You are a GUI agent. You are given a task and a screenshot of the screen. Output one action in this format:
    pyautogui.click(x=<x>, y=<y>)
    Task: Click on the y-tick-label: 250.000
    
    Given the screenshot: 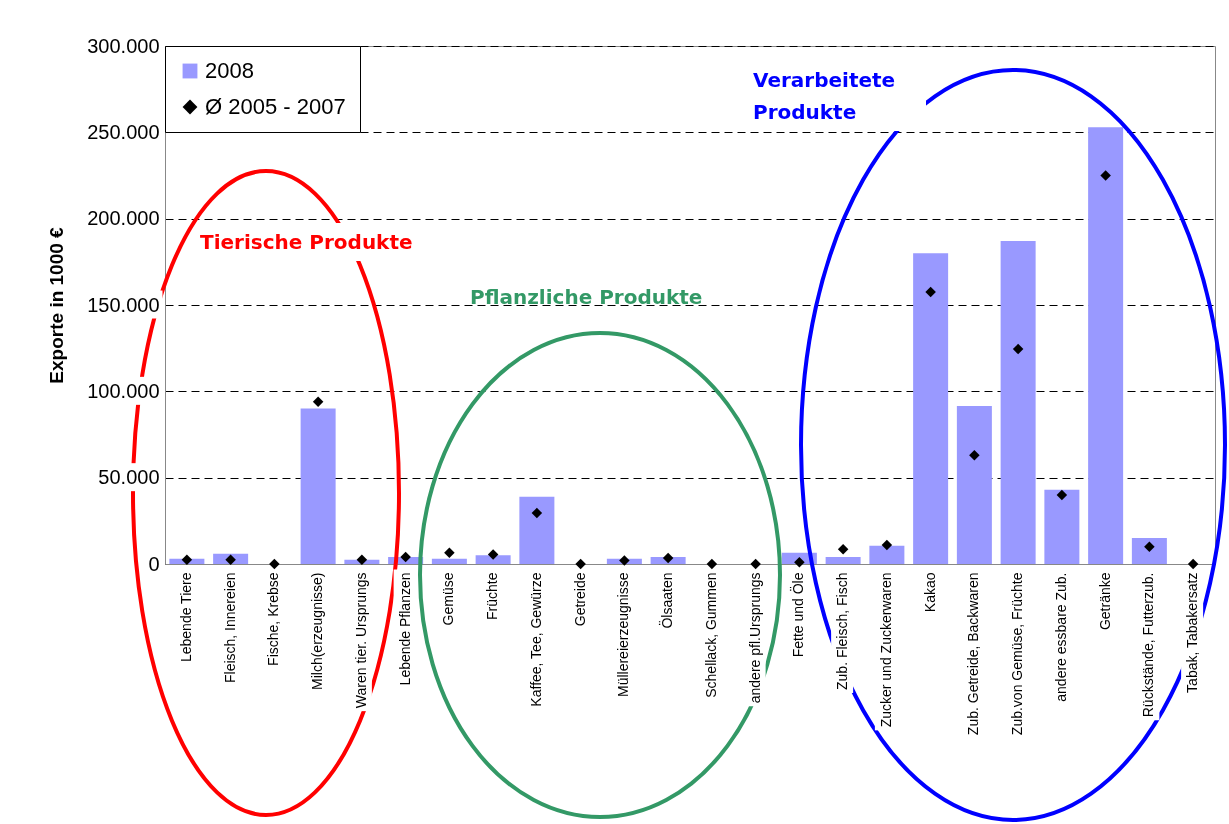 What is the action you would take?
    pyautogui.click(x=123, y=131)
    